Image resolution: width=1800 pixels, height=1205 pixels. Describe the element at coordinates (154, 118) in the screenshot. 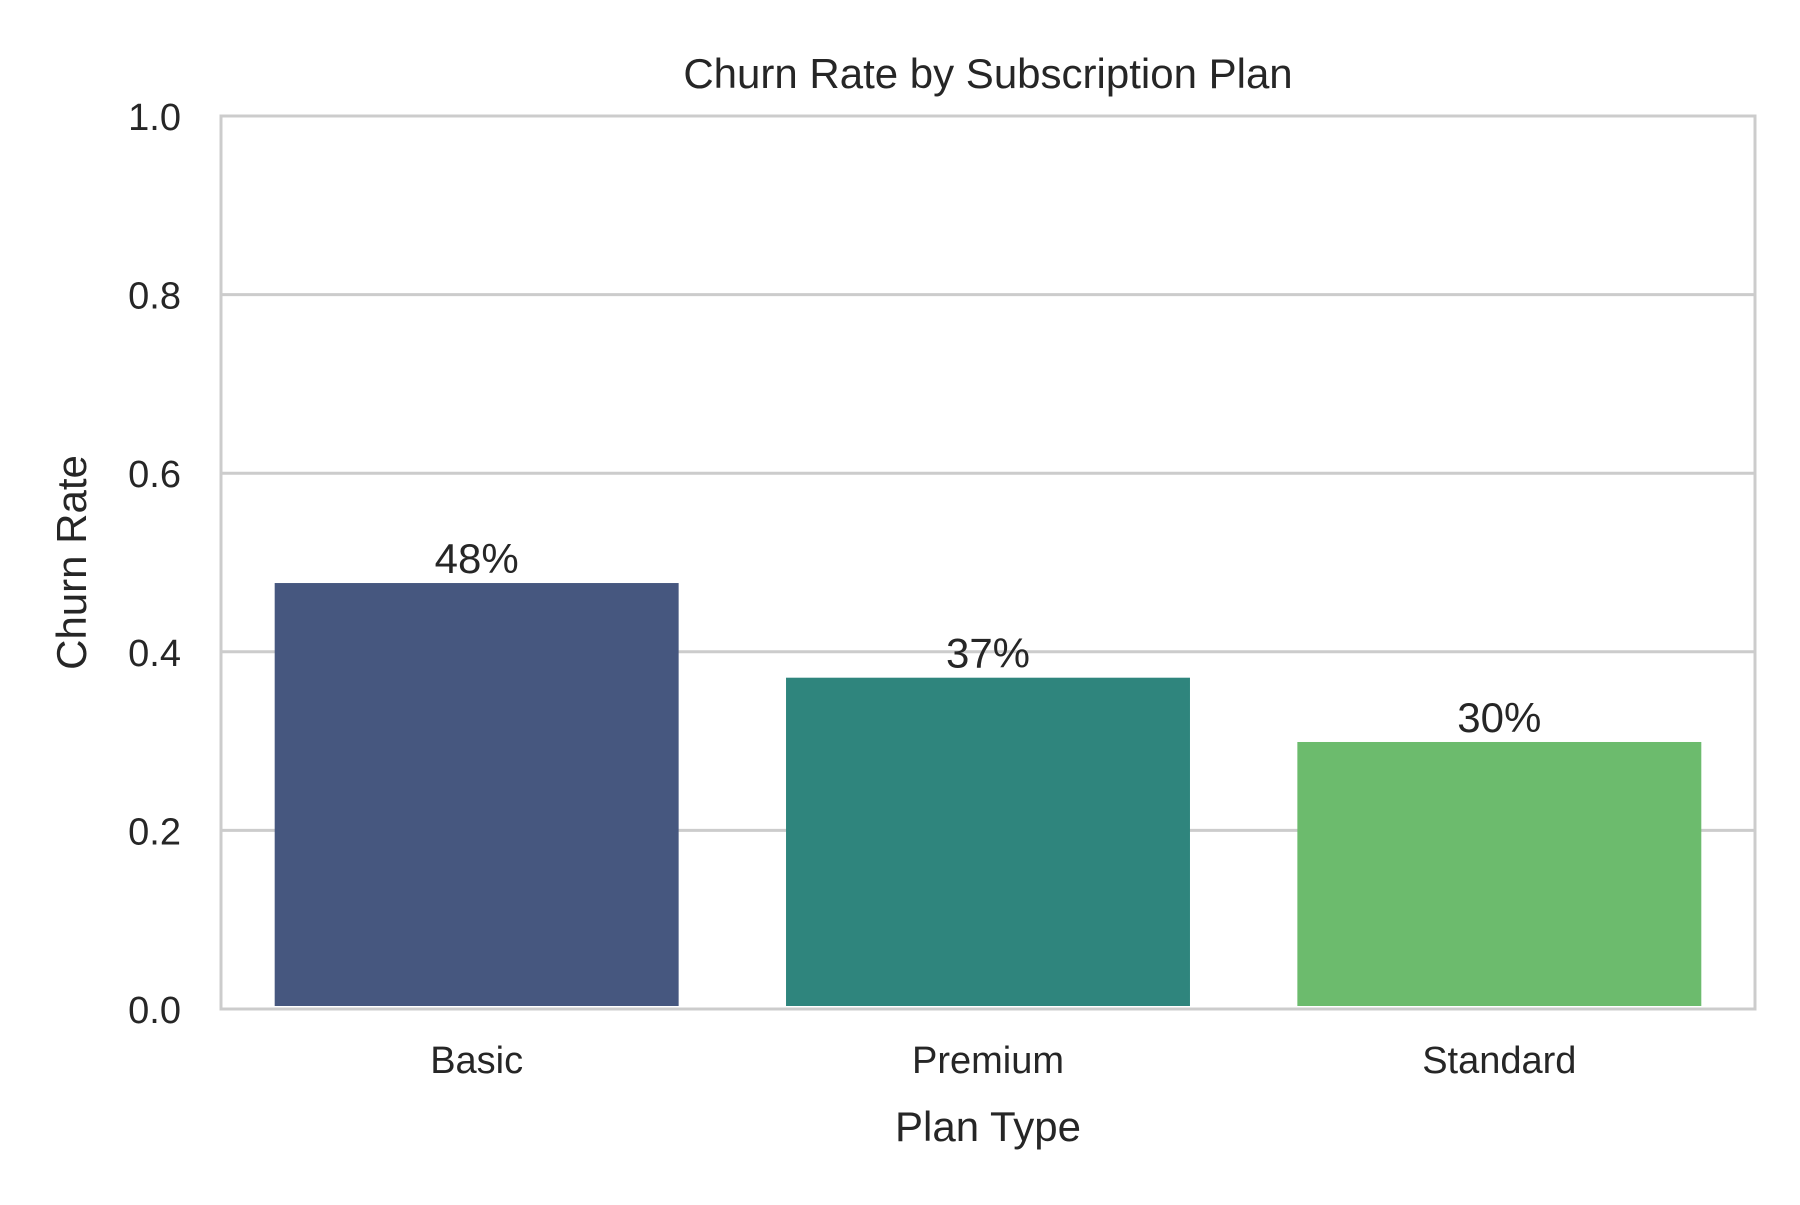

I see `y-tick-label: 1.0` at that location.